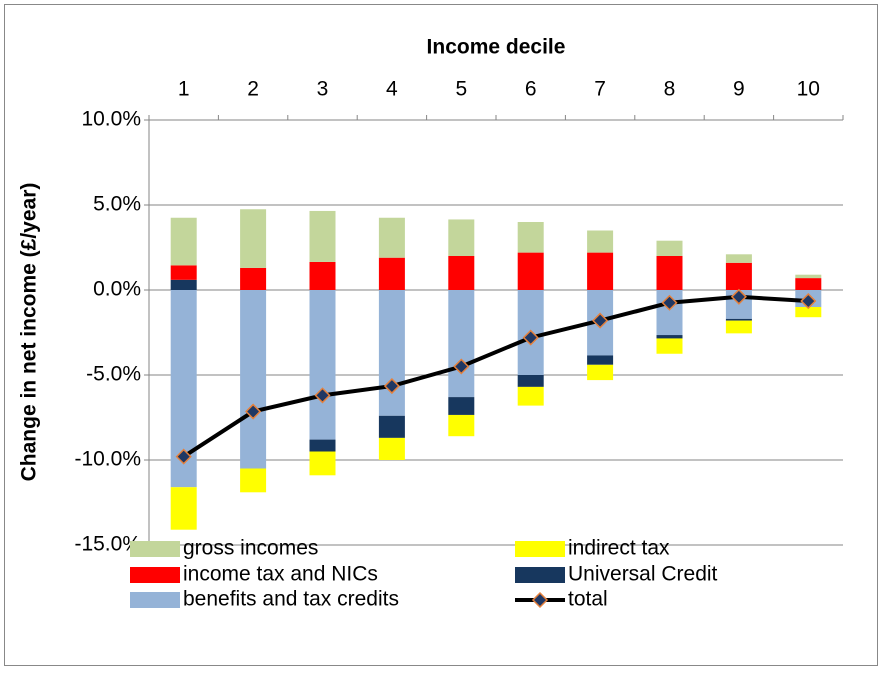 This screenshot has width=883, height=676. What do you see at coordinates (113, 374) in the screenshot?
I see `y-tick-label: -5.0%` at bounding box center [113, 374].